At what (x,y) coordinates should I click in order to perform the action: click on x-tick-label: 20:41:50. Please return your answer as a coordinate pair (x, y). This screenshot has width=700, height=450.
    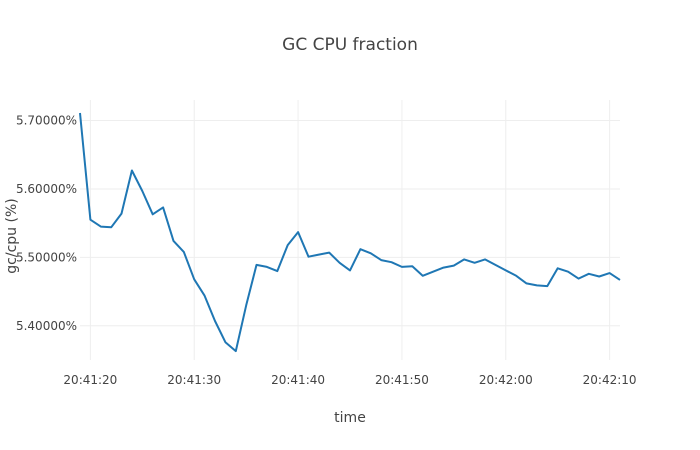
    Looking at the image, I should click on (402, 380).